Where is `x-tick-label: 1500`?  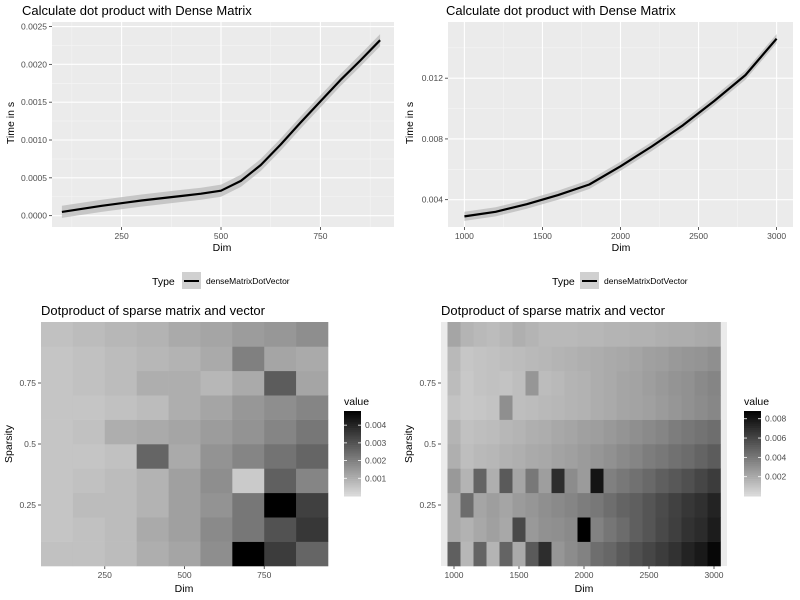 x-tick-label: 1500 is located at coordinates (519, 575).